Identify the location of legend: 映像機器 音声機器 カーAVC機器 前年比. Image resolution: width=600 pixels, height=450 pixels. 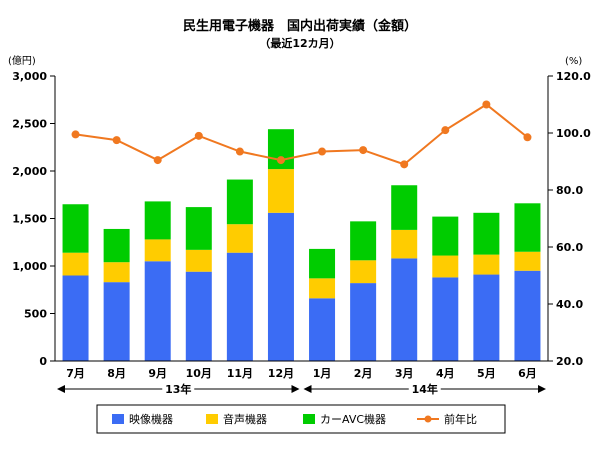
(301, 419).